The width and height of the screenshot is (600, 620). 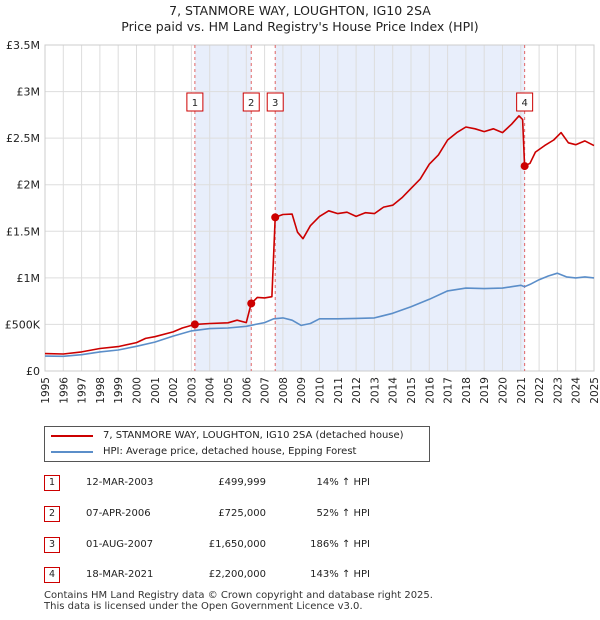 What do you see at coordinates (120, 482) in the screenshot?
I see `transaction-date: 12-MAR-2003` at bounding box center [120, 482].